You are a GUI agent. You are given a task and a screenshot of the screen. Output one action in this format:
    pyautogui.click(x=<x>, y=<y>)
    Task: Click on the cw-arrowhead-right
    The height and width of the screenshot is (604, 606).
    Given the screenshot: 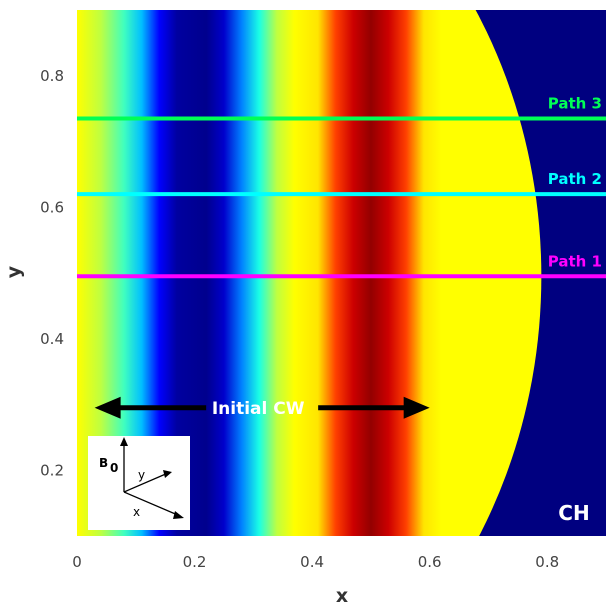 What is the action you would take?
    pyautogui.click(x=416, y=407)
    